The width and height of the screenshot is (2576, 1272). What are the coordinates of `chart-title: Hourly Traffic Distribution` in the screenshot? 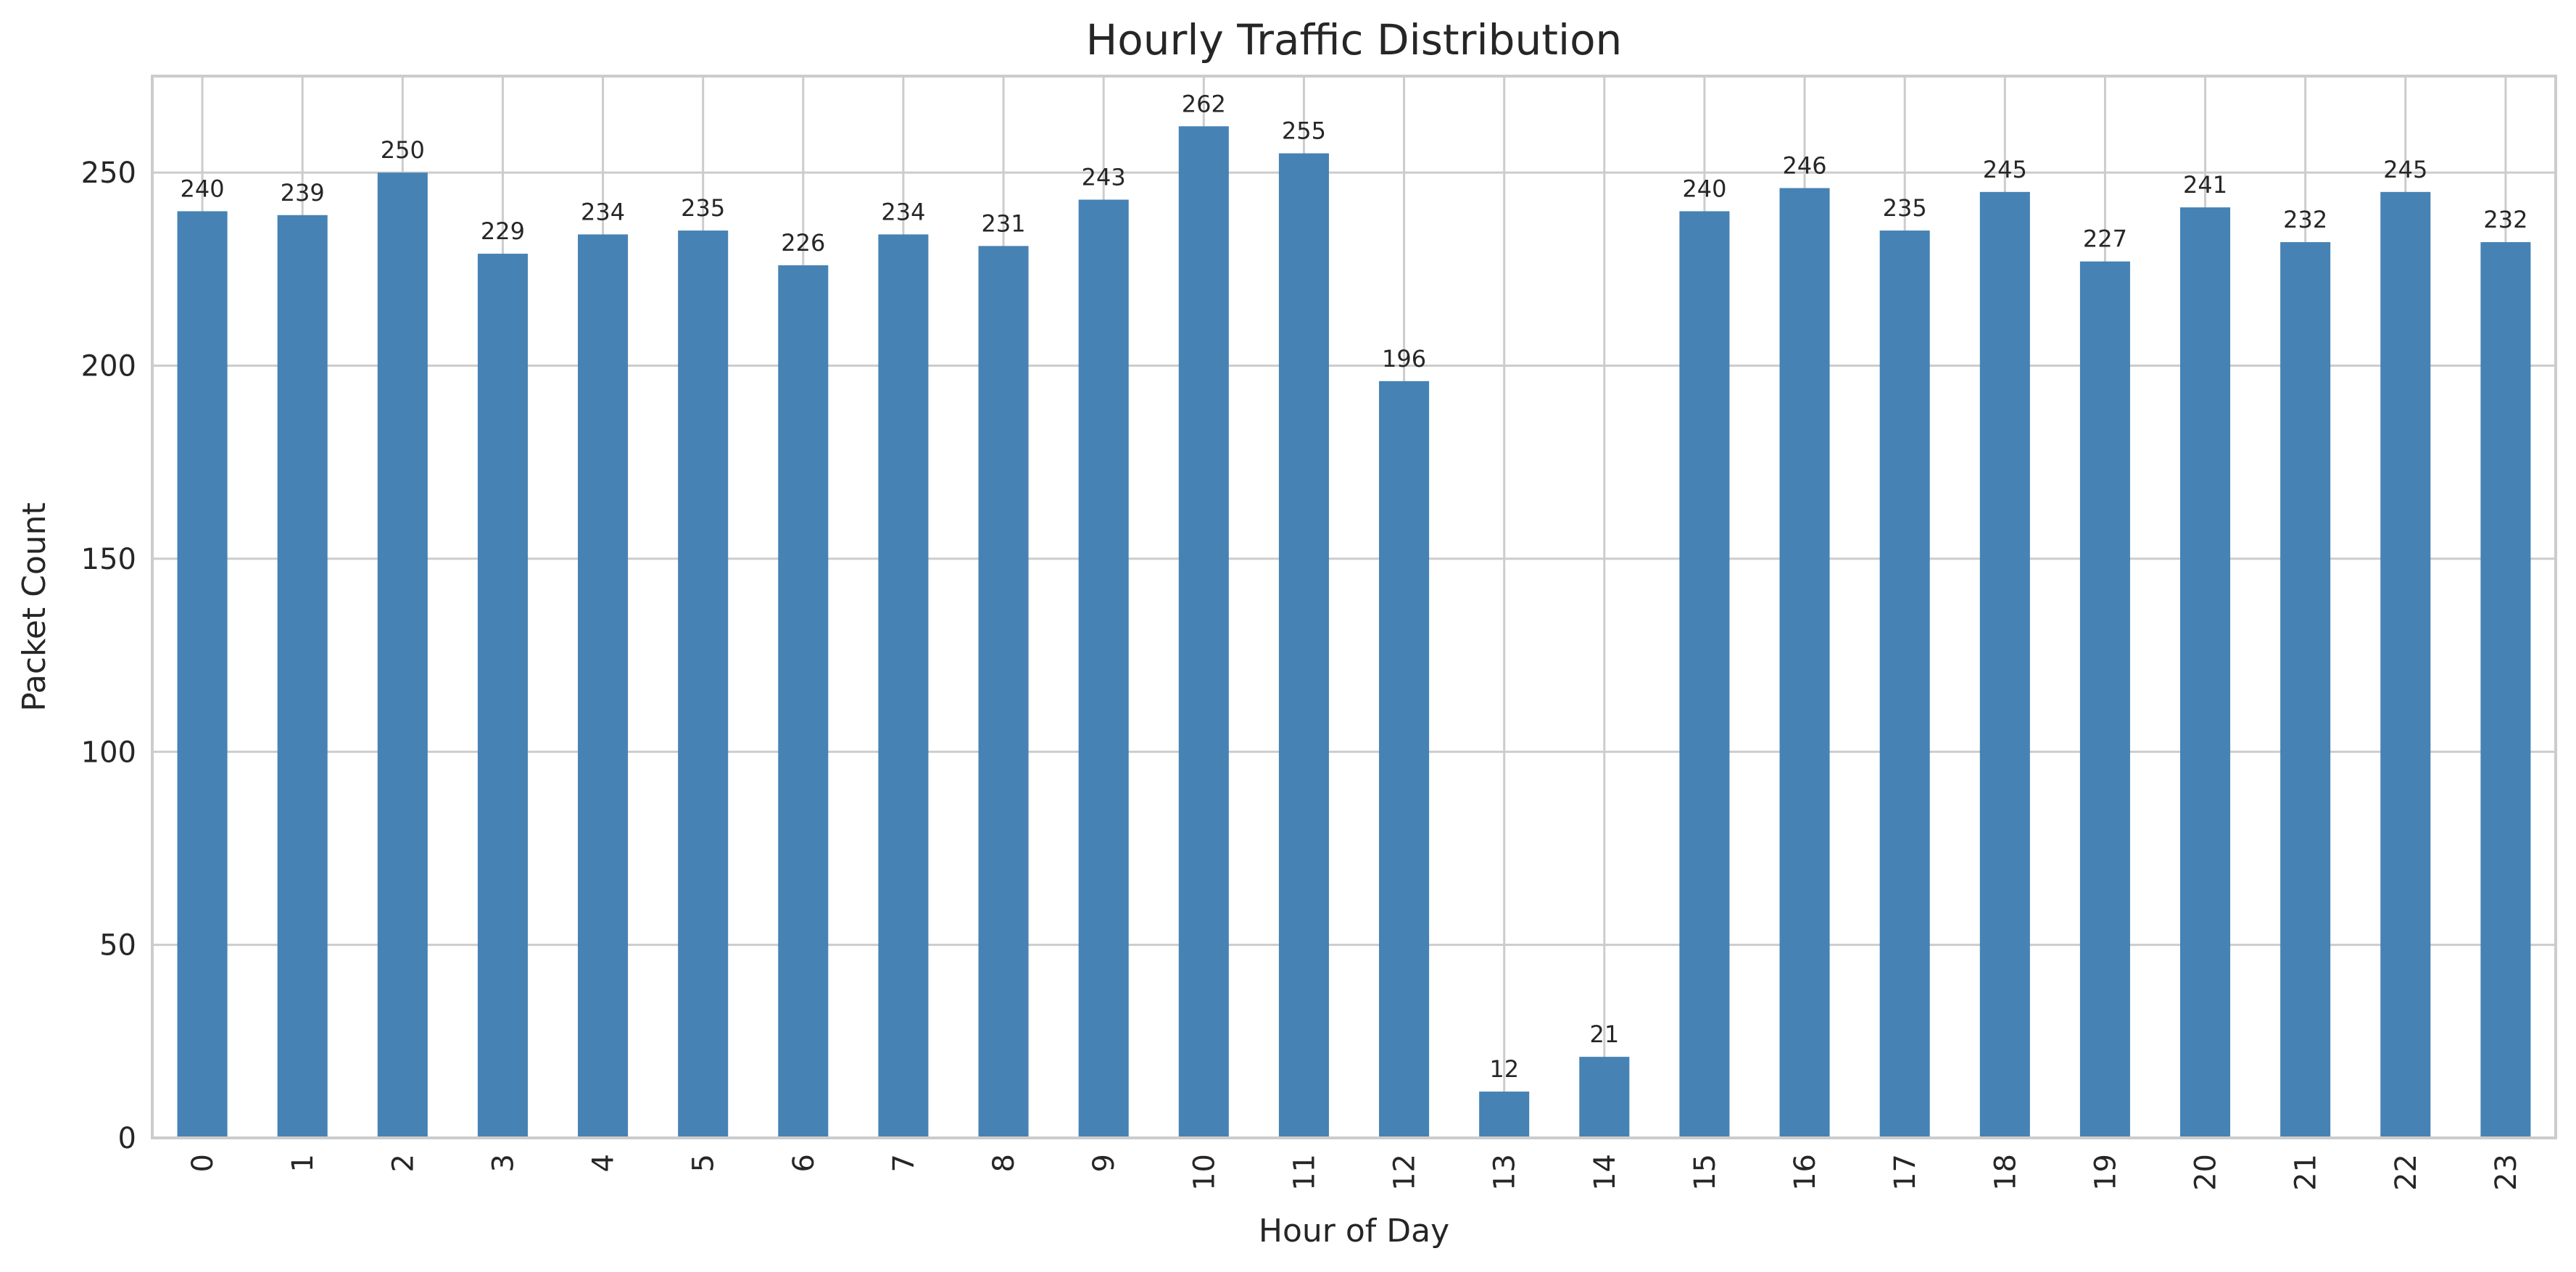 It's located at (1355, 40).